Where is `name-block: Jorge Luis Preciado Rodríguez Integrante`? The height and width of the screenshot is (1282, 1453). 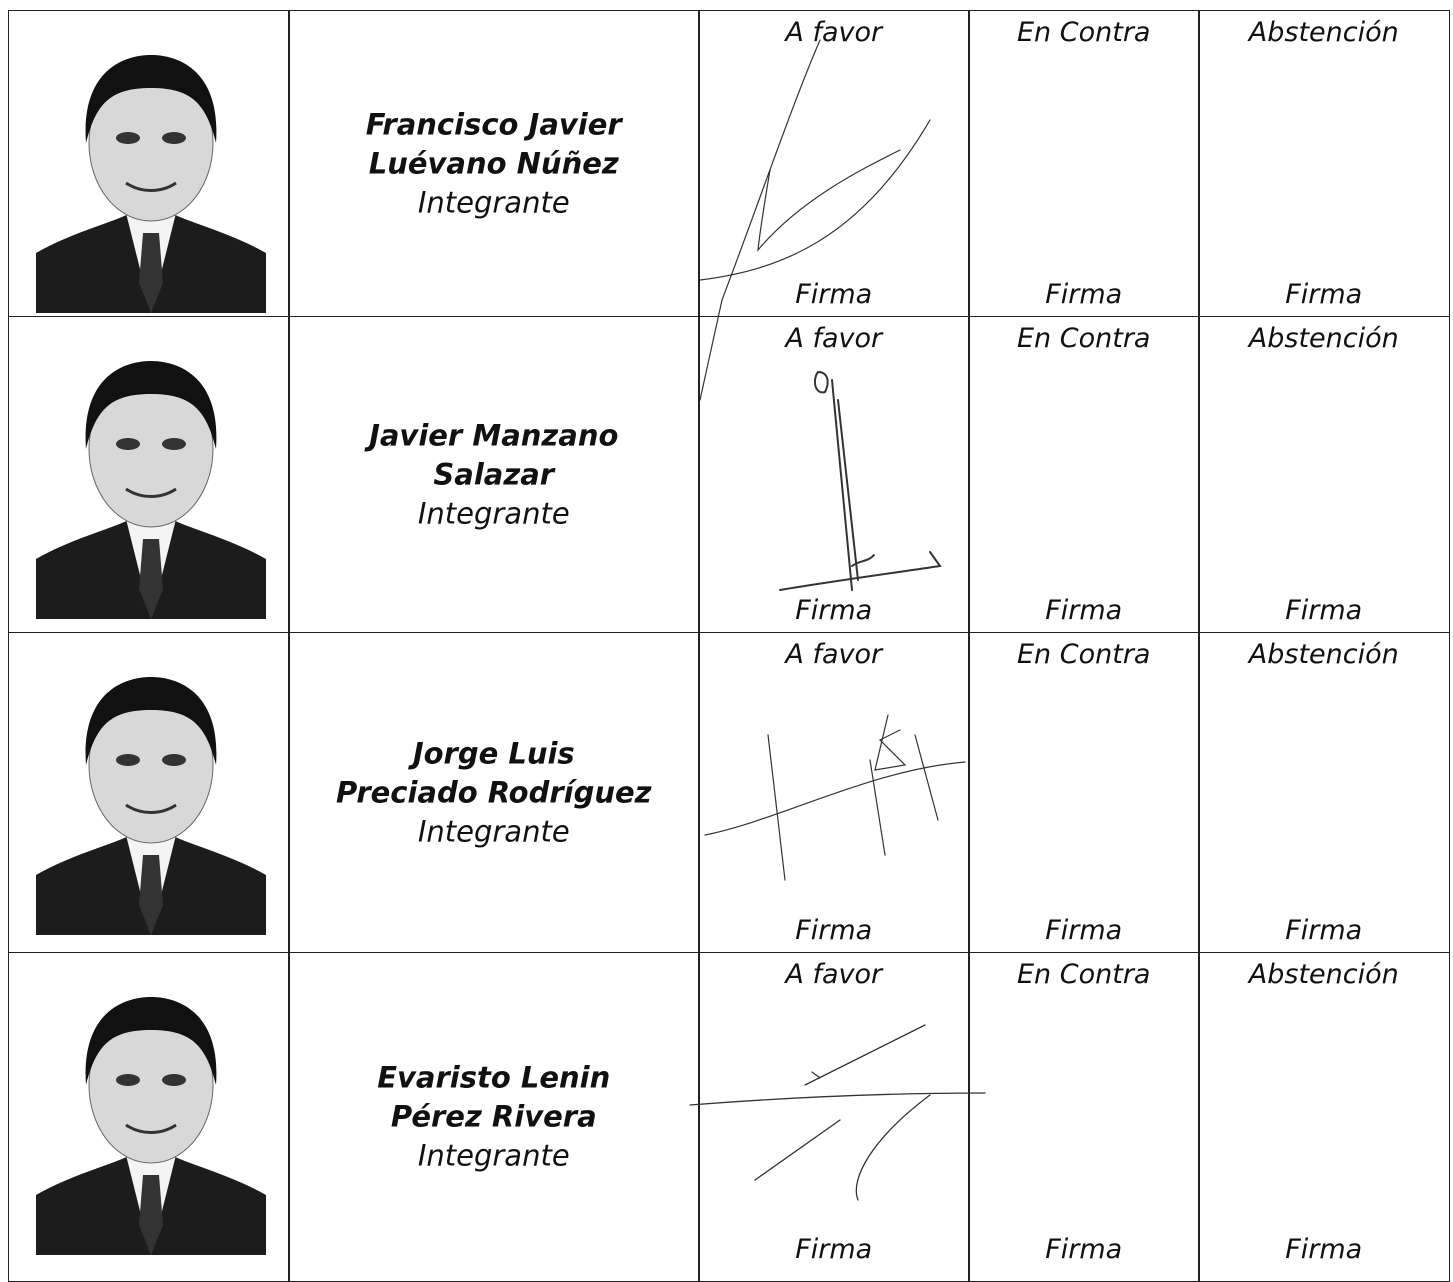
name-block: Jorge Luis Preciado Rodríguez Integrante is located at coordinates (494, 792).